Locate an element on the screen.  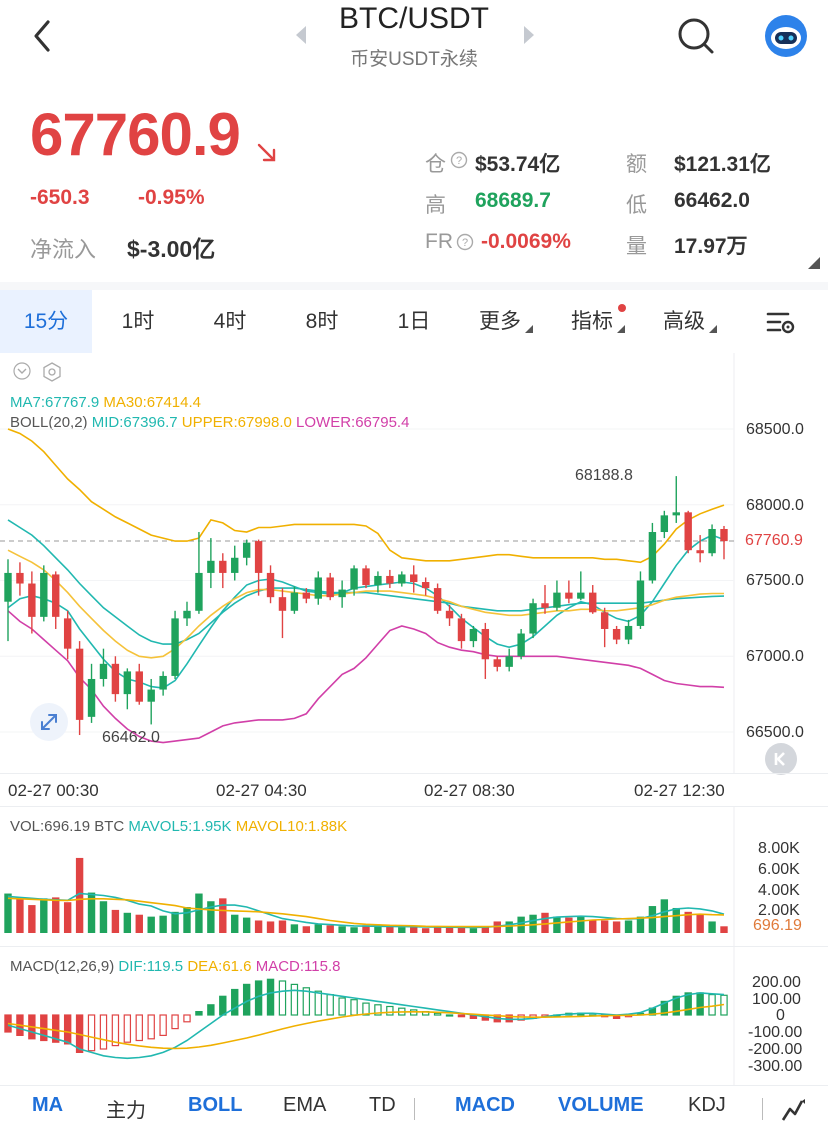
back-arrow-icon is located at coordinates (42, 36).